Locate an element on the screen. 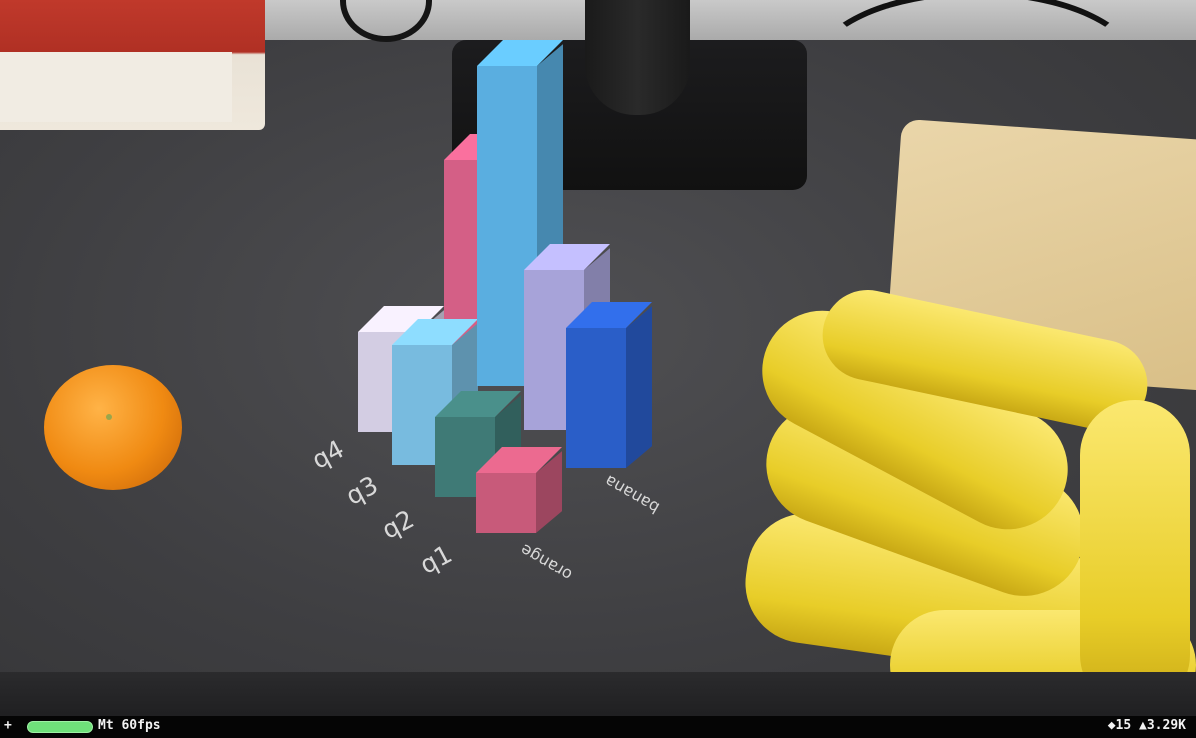  bar-q1-orange is located at coordinates (519, 490).